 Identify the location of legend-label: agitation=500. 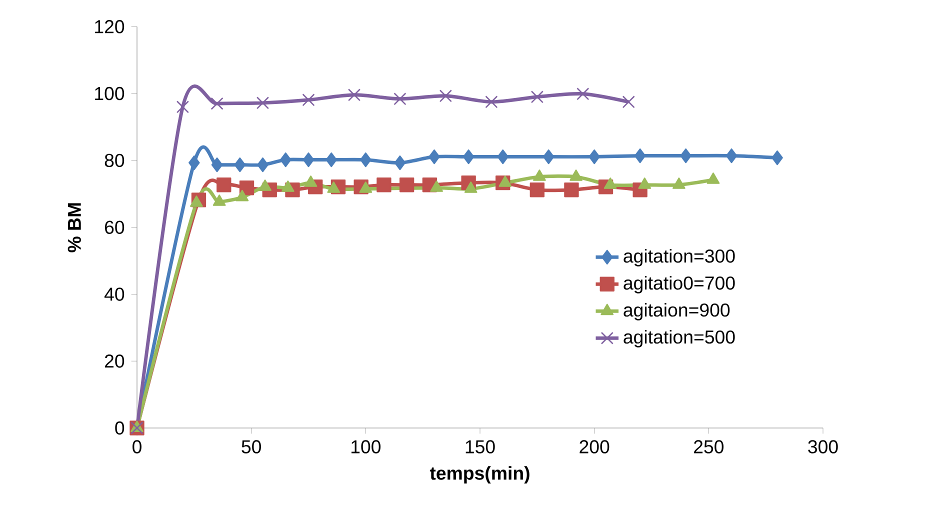
(679, 339).